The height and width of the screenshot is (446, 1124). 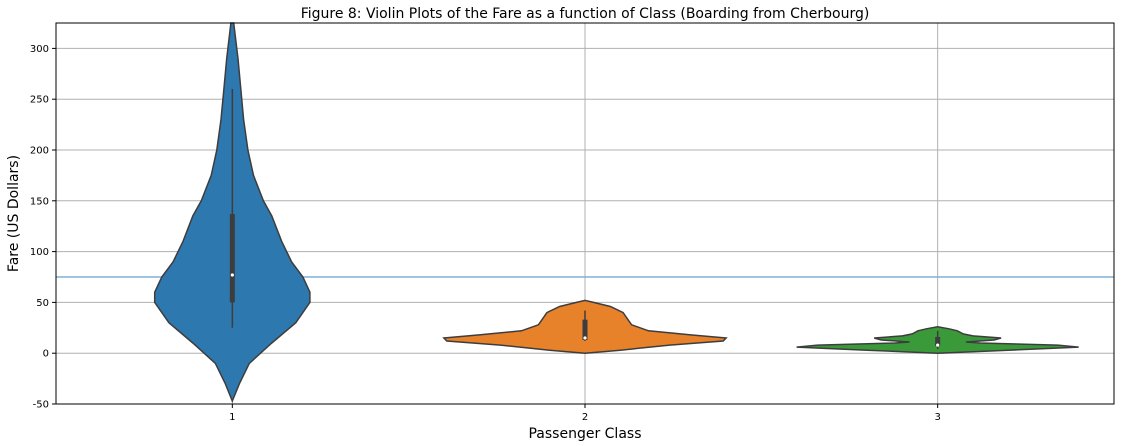 I want to click on x-tick-label: 2, so click(x=585, y=417).